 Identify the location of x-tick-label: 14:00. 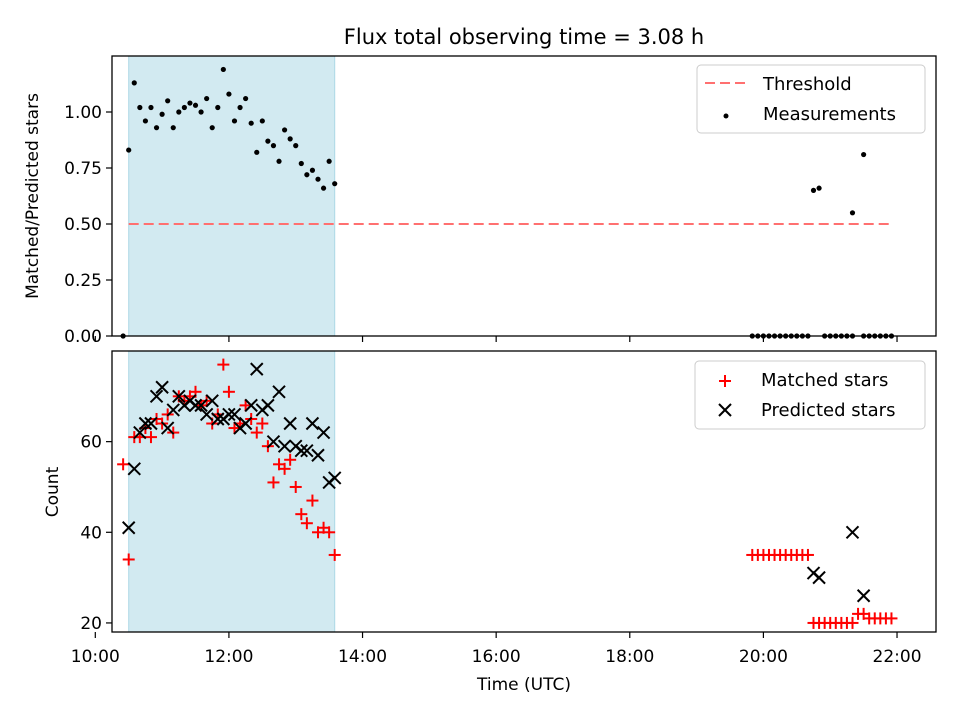
(362, 657).